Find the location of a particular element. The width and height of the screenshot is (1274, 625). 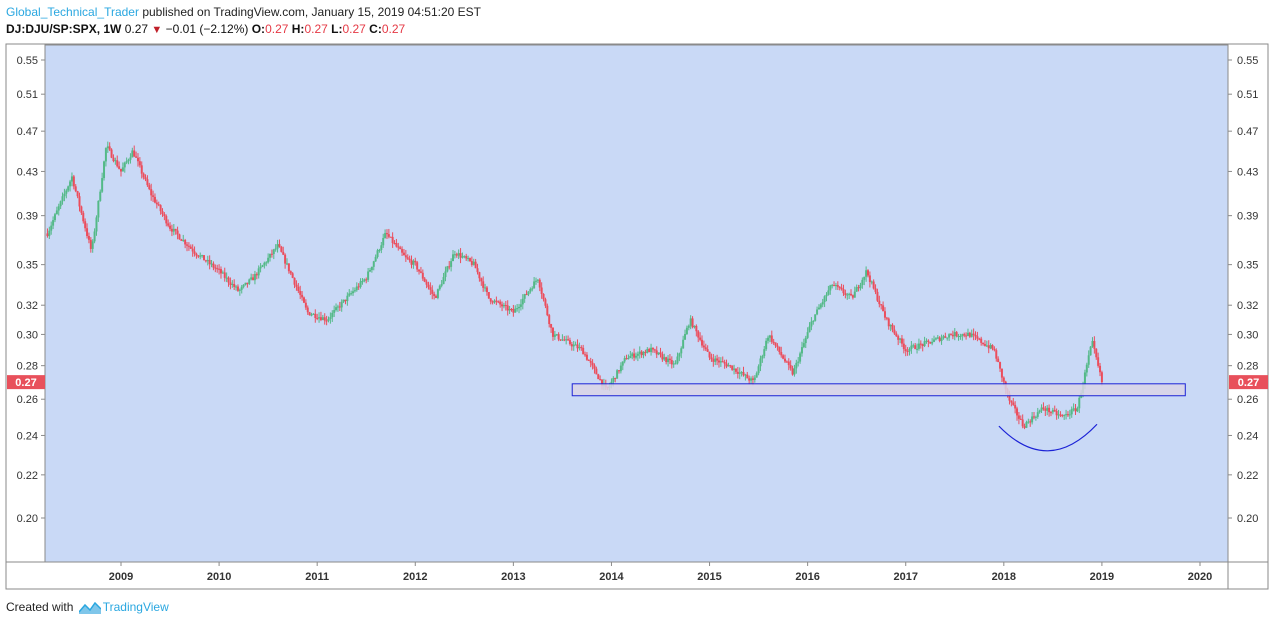

y-tick-label: 0.39 is located at coordinates (27, 217).